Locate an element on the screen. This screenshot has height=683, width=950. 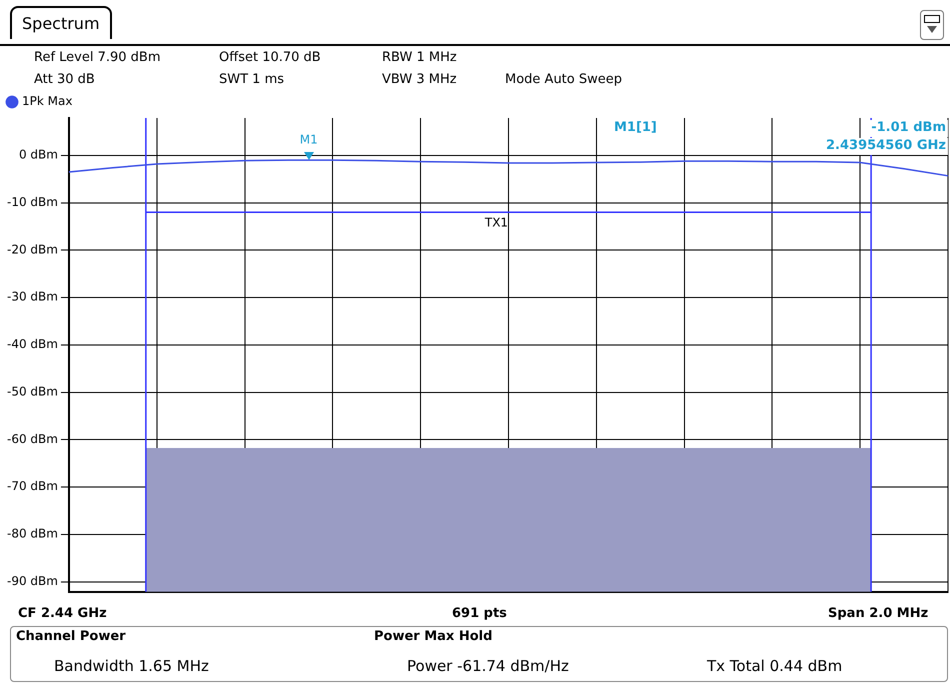
annotation: -1.01 dBm is located at coordinates (908, 127).